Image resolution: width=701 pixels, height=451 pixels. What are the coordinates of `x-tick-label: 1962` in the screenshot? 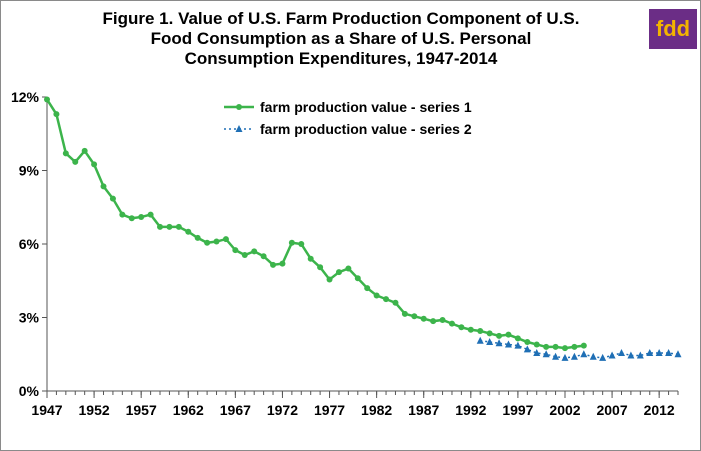 It's located at (188, 410).